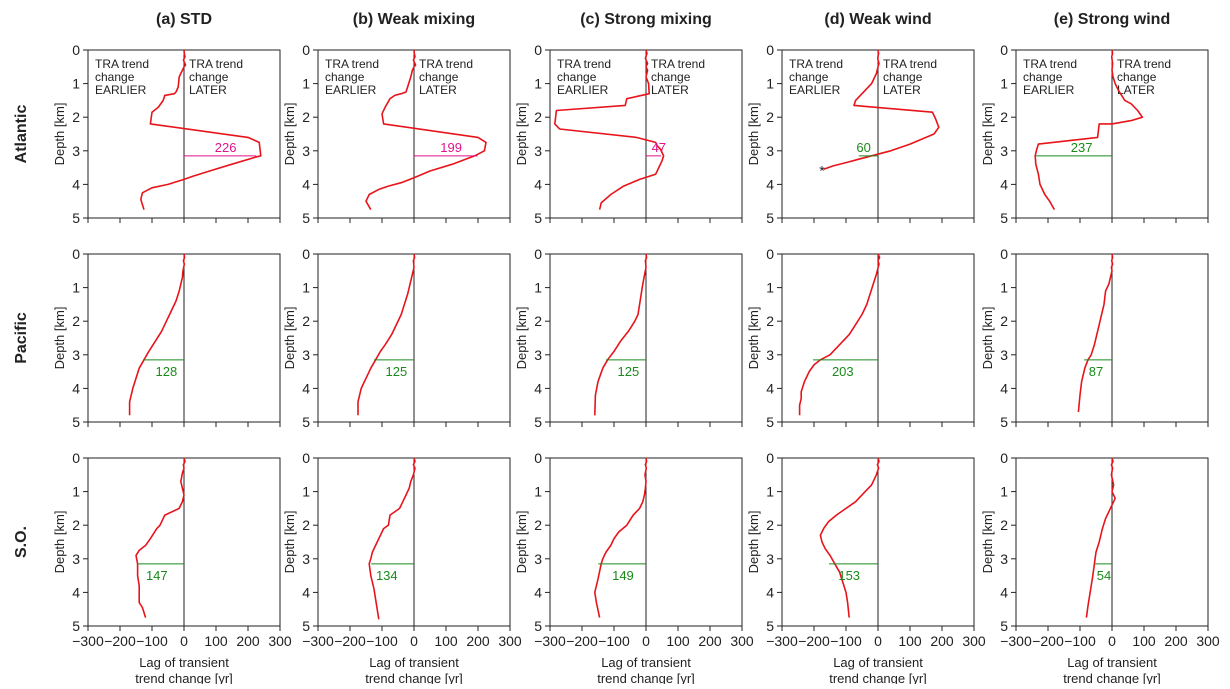  I want to click on column-title: (e) Strong wind, so click(1112, 19).